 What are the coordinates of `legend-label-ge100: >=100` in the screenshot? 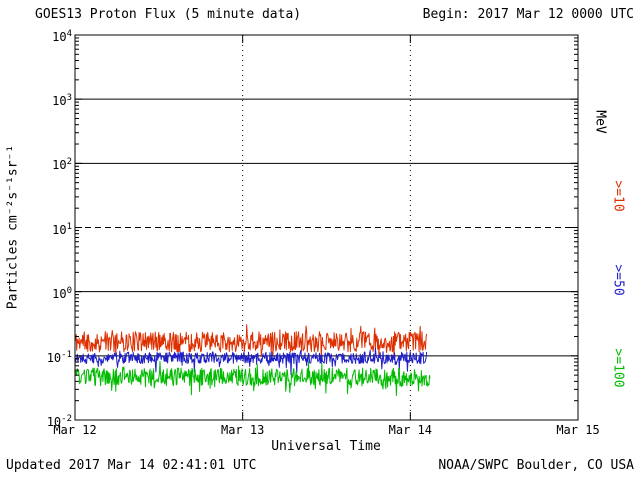 It's located at (618, 368).